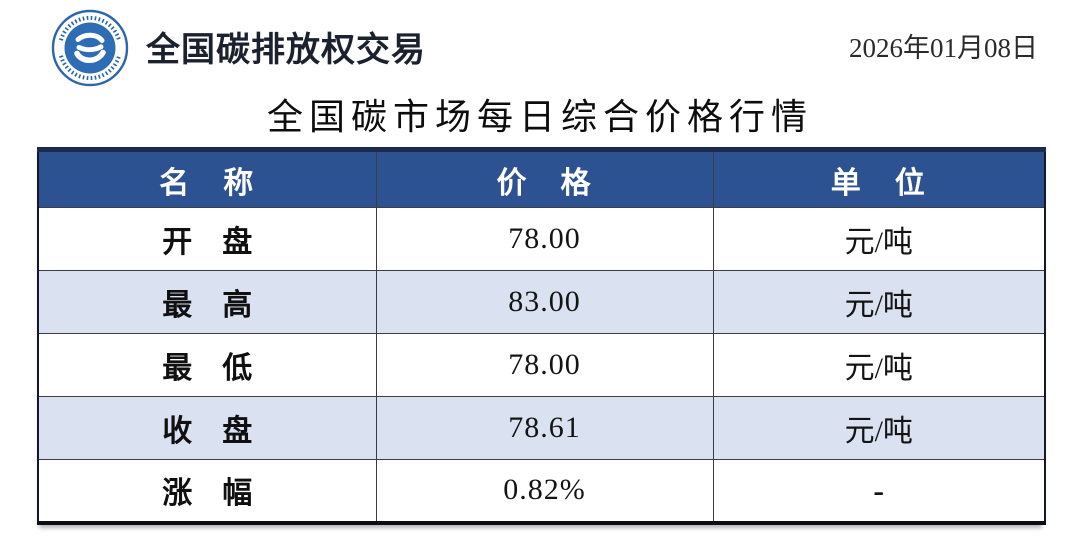  Describe the element at coordinates (207, 302) in the screenshot. I see `row-name-cell: 最 高` at that location.